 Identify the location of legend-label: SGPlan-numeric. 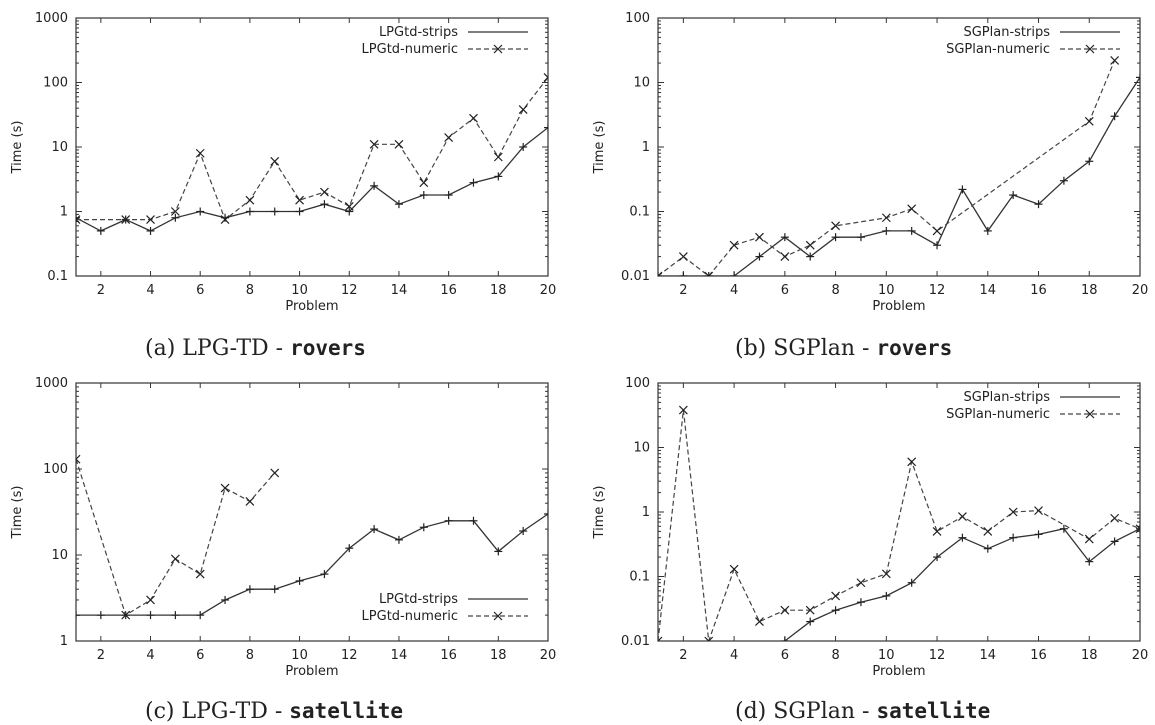
(998, 414).